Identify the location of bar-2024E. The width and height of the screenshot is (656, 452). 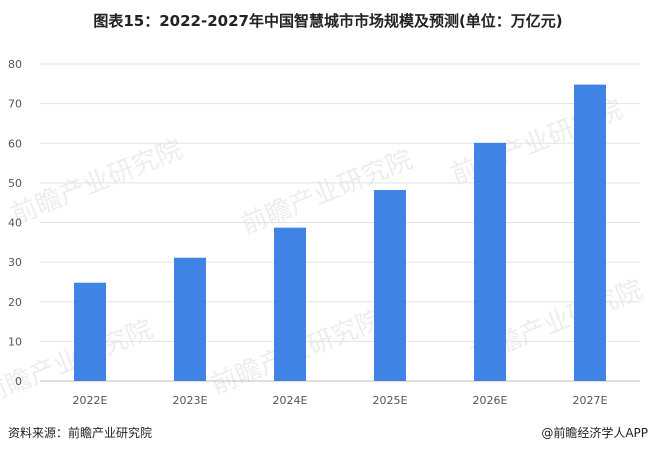
(290, 304).